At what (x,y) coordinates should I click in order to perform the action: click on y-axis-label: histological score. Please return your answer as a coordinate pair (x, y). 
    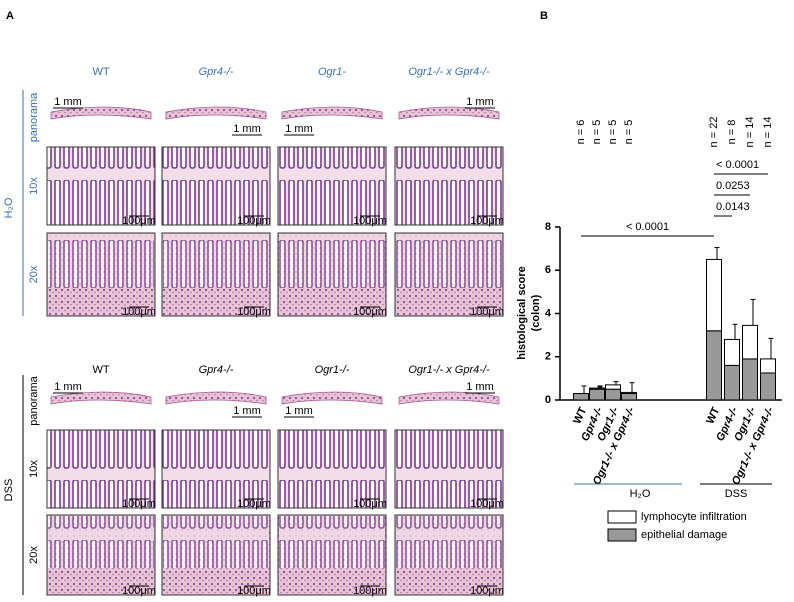
    Looking at the image, I should click on (522, 313).